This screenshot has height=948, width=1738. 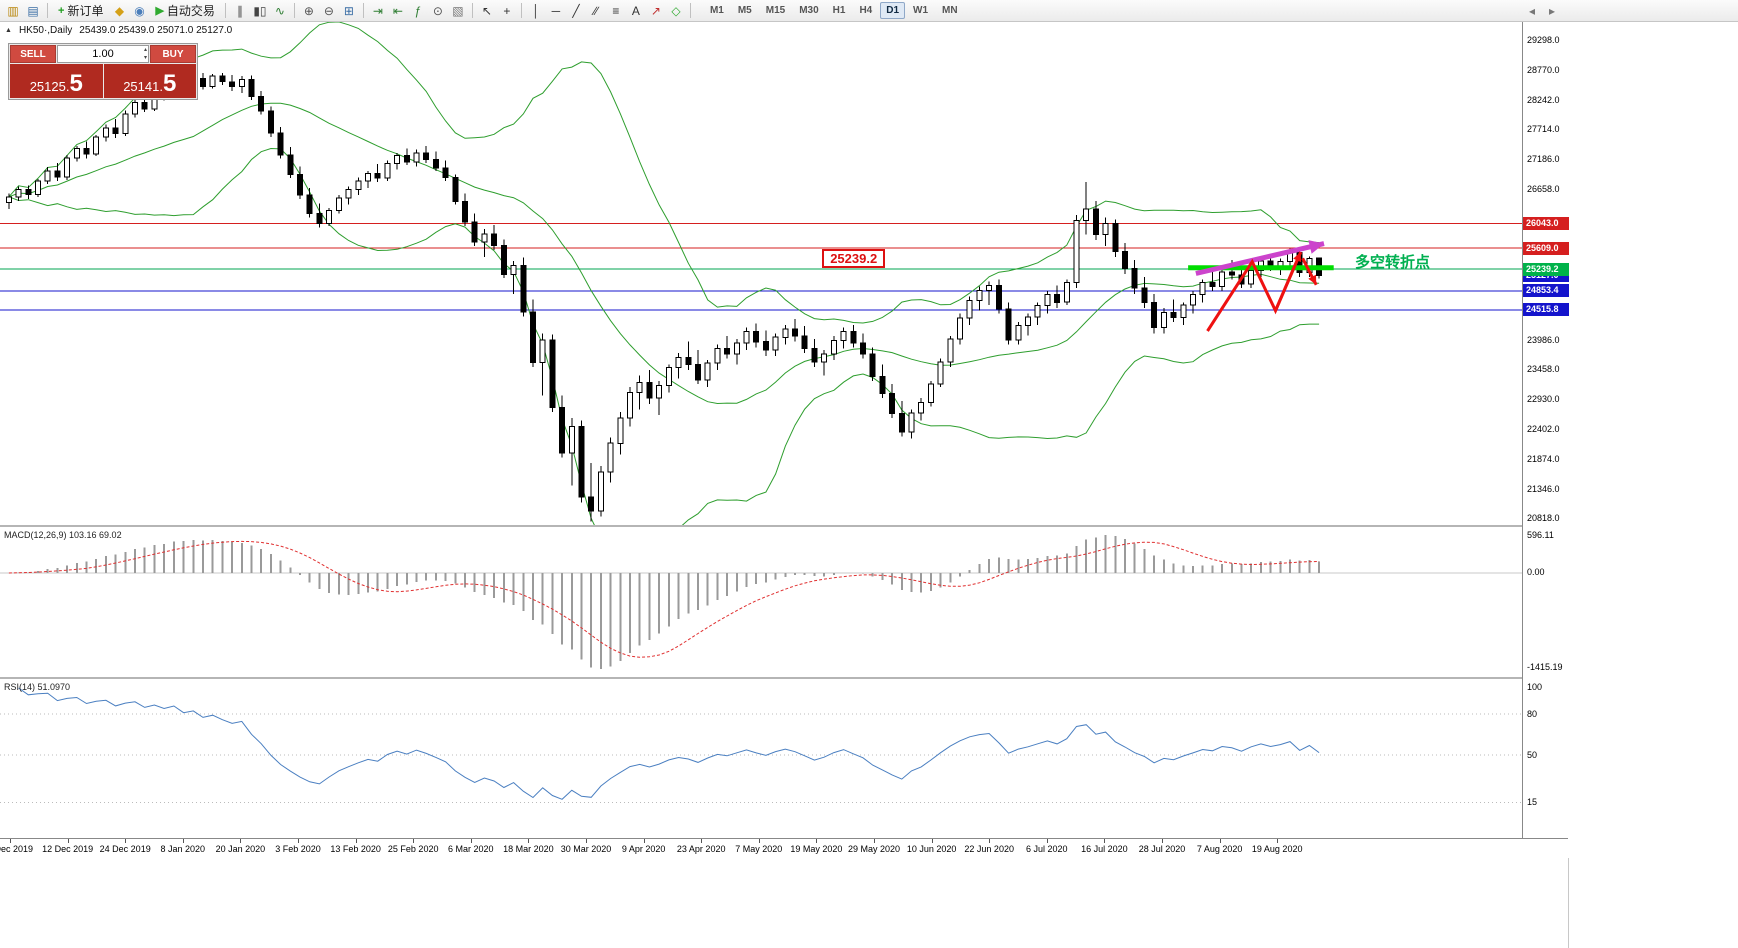 What do you see at coordinates (328, 10) in the screenshot?
I see `zoom-out-icon: ⊖` at bounding box center [328, 10].